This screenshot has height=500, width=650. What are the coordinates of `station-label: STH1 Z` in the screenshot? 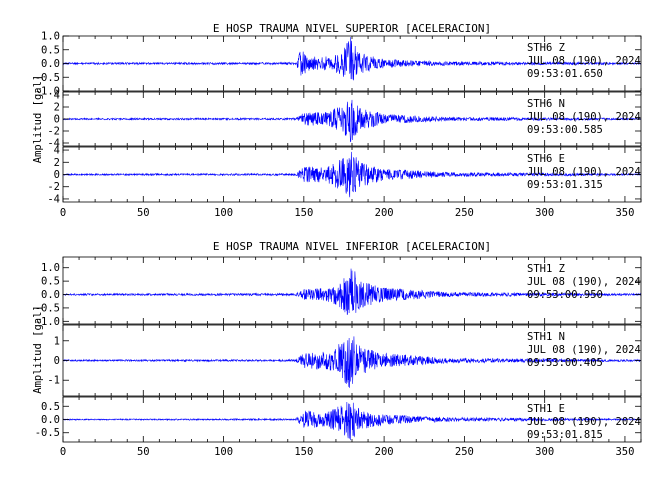 It's located at (546, 269).